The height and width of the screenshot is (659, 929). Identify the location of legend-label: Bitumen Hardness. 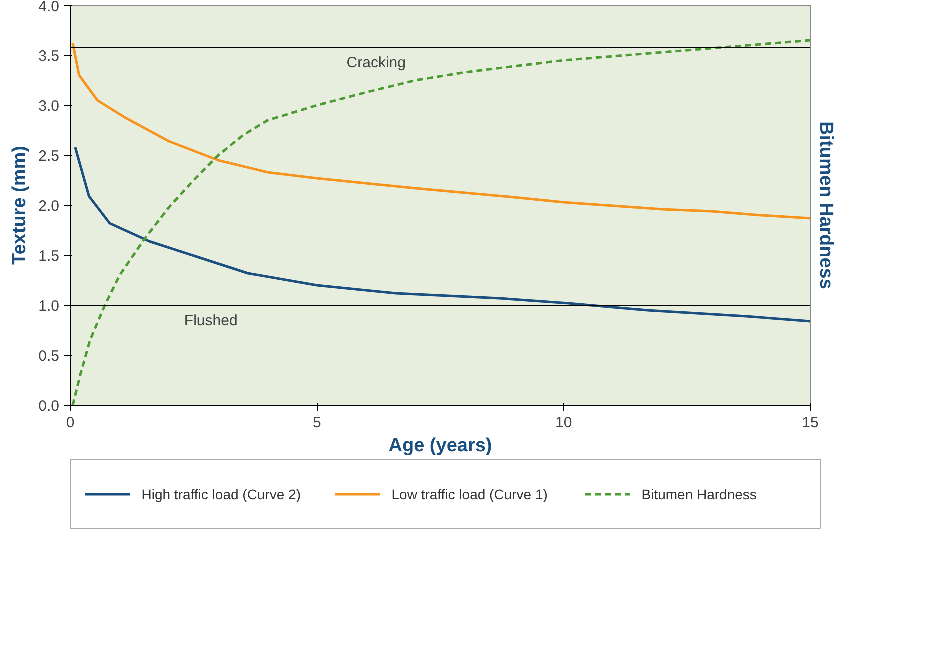
(699, 494).